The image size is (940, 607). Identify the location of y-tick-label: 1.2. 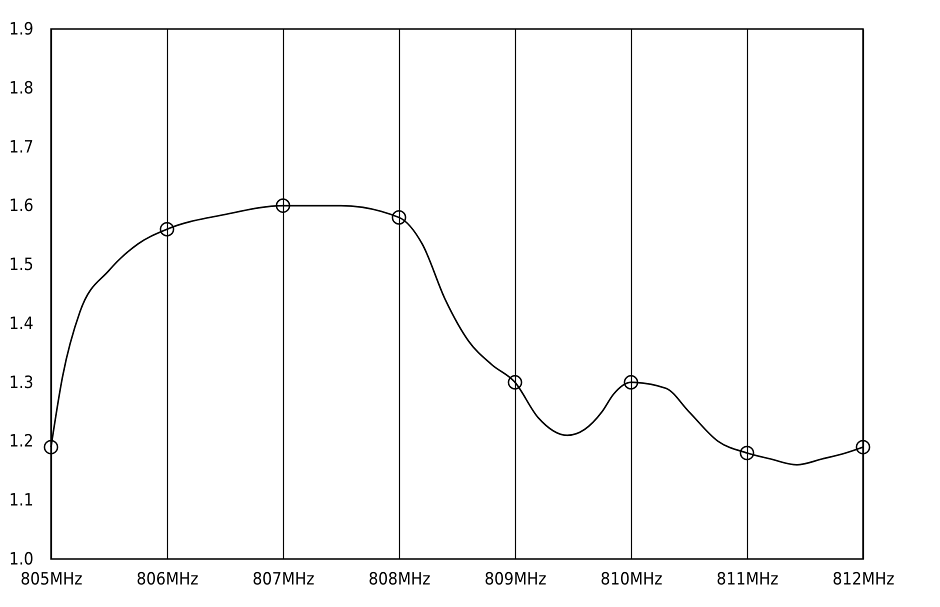
(21, 442).